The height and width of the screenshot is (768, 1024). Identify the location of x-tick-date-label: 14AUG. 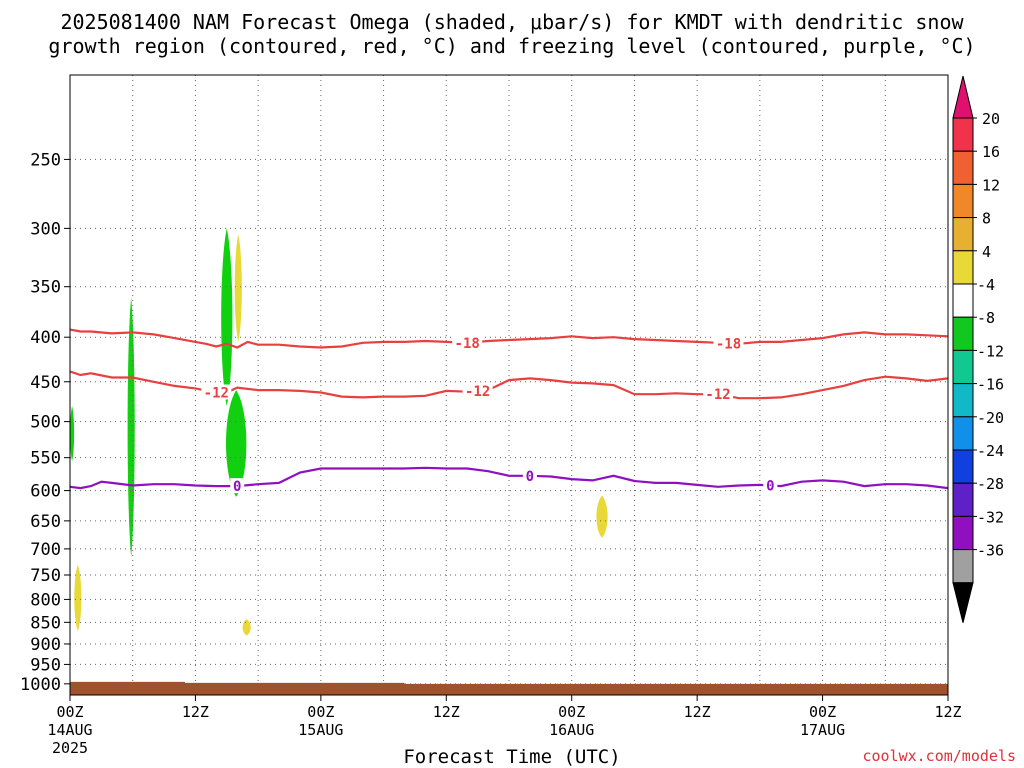
(69, 730).